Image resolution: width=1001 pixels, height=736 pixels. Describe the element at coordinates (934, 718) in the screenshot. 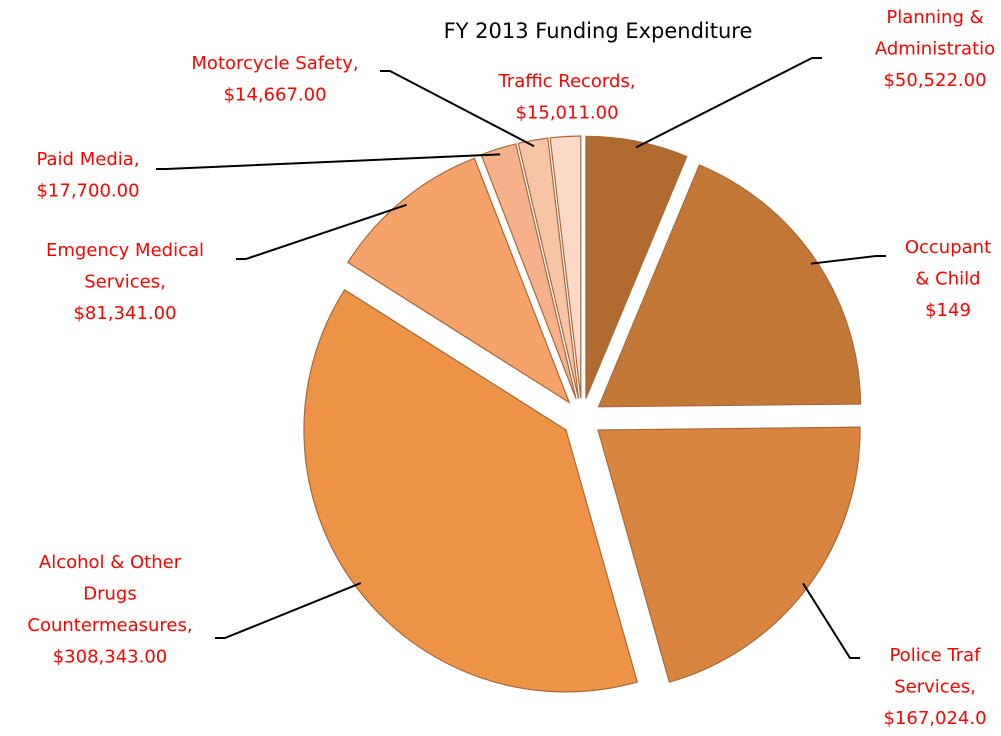

I see `data-label-value: $167,024.0` at that location.